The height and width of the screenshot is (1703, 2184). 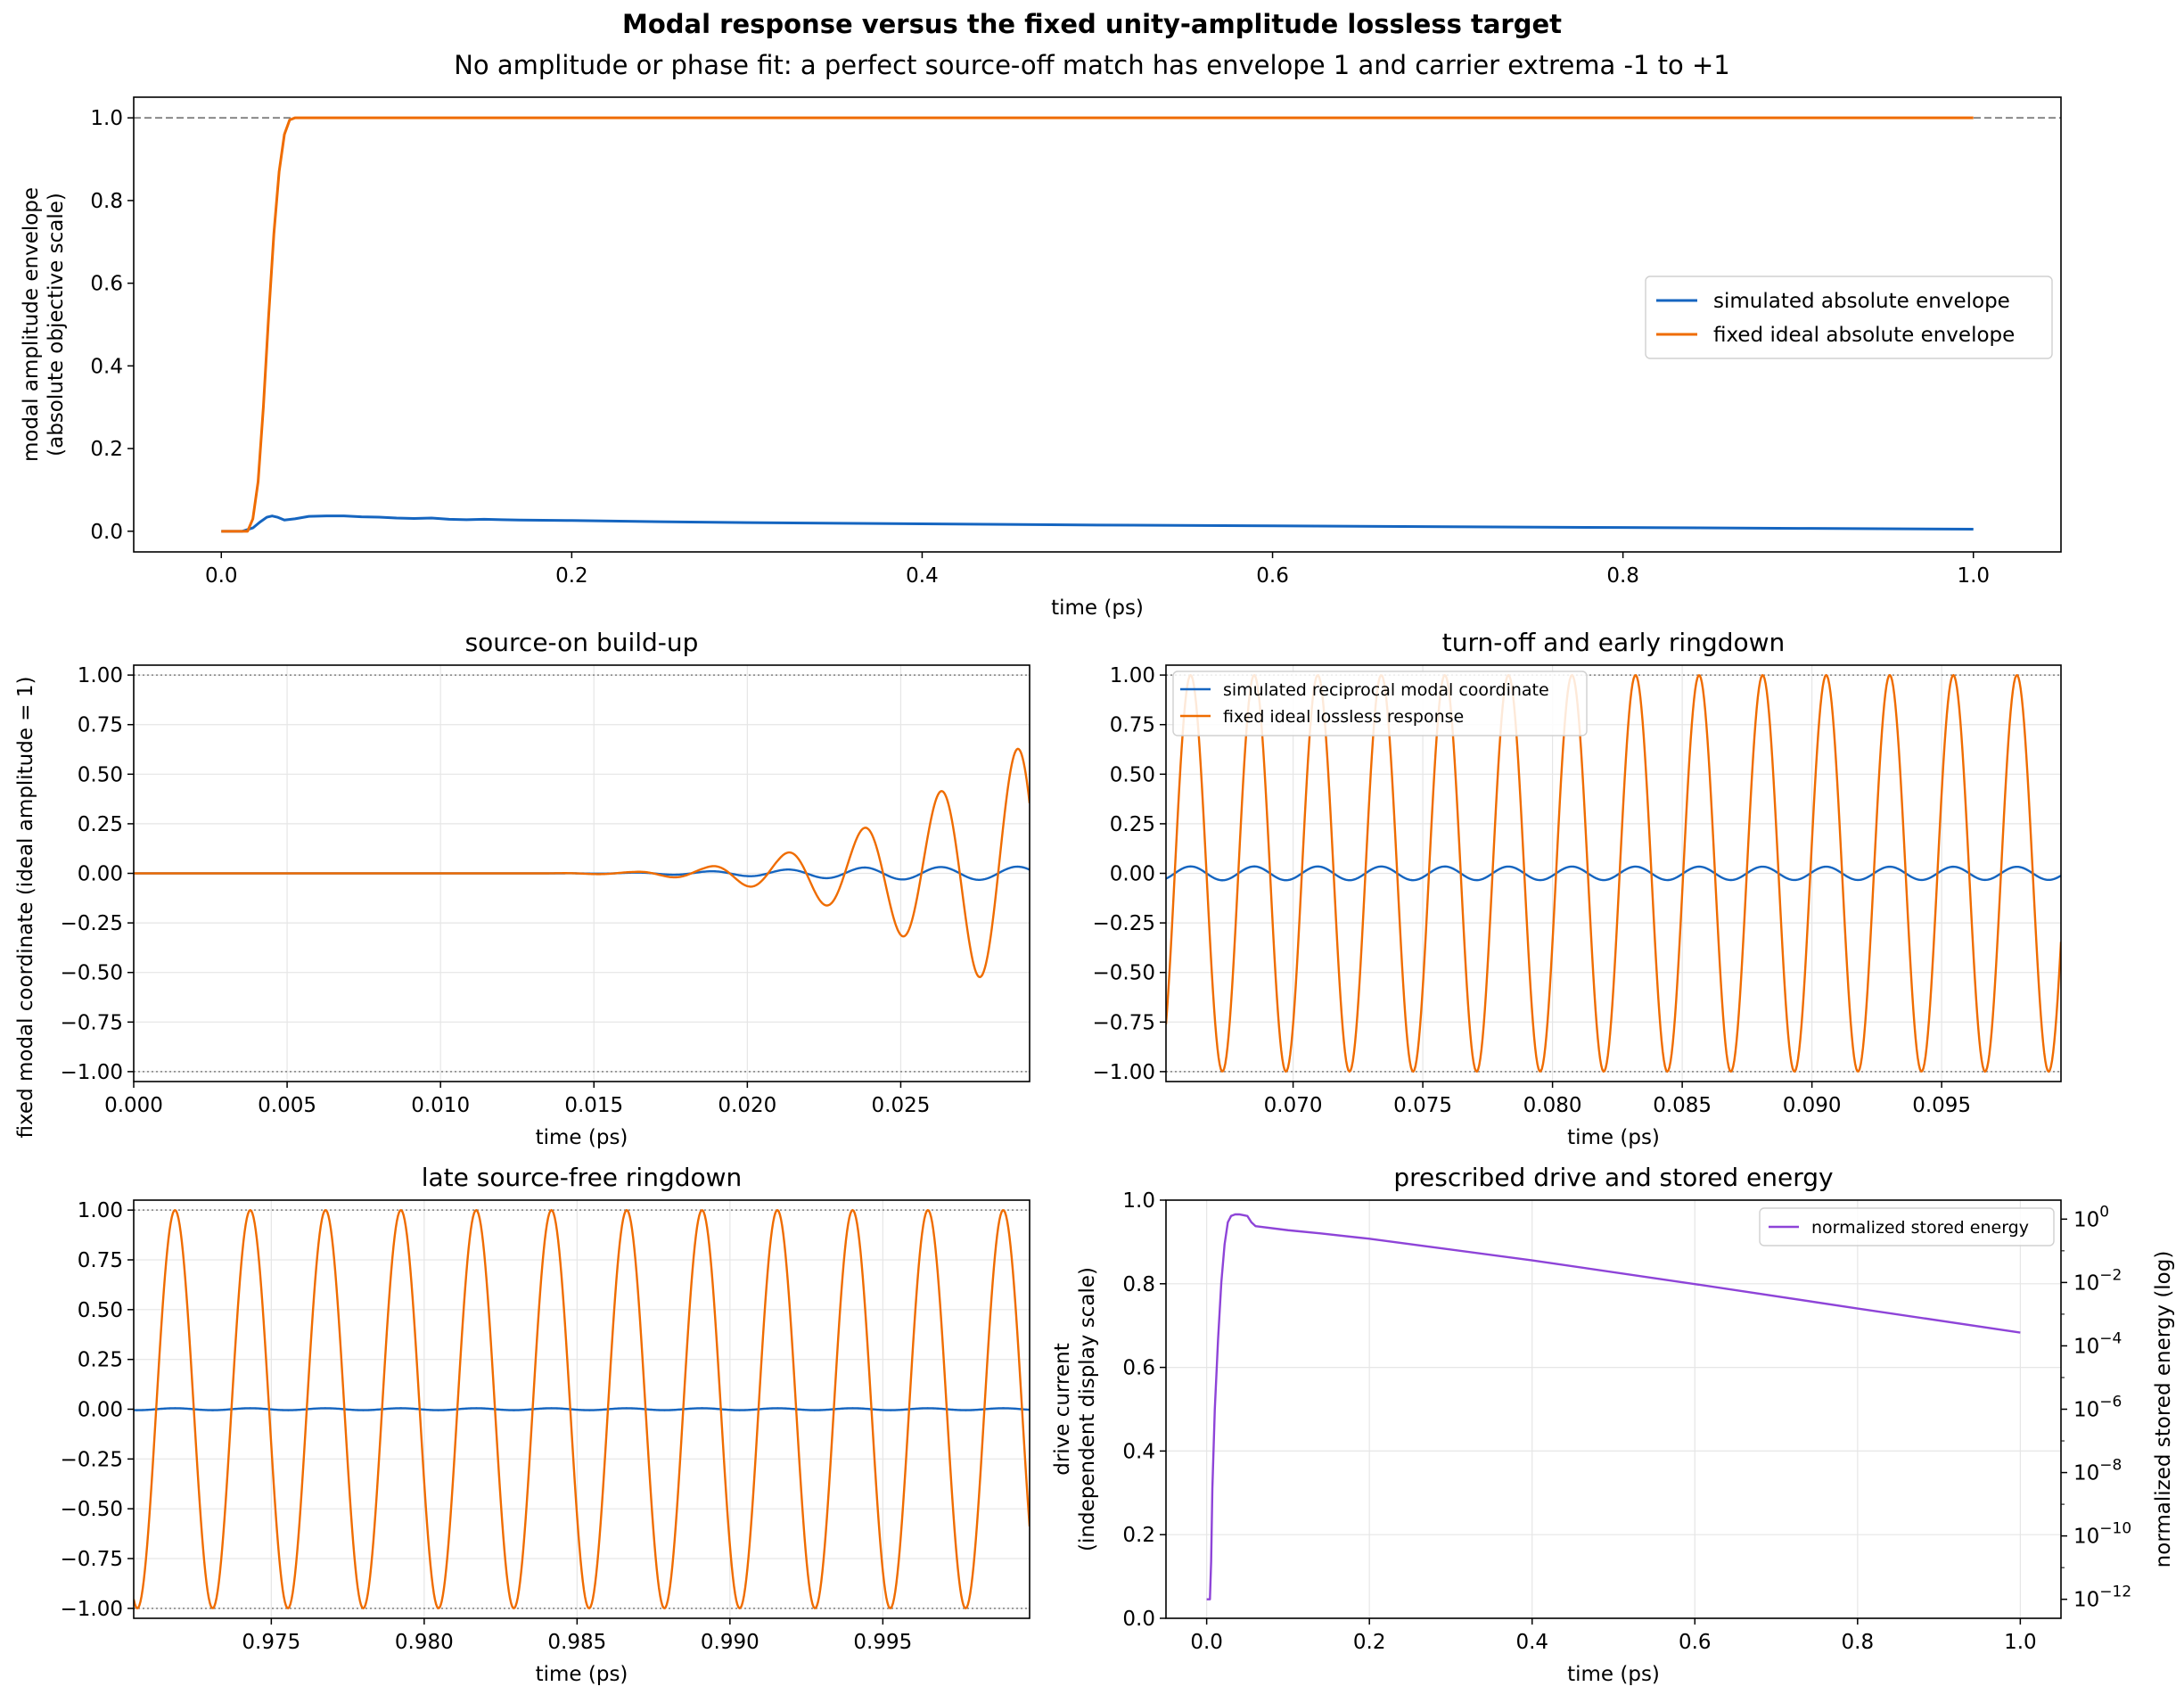 What do you see at coordinates (1614, 642) in the screenshot?
I see `panel-title: turn-off and early ringdown` at bounding box center [1614, 642].